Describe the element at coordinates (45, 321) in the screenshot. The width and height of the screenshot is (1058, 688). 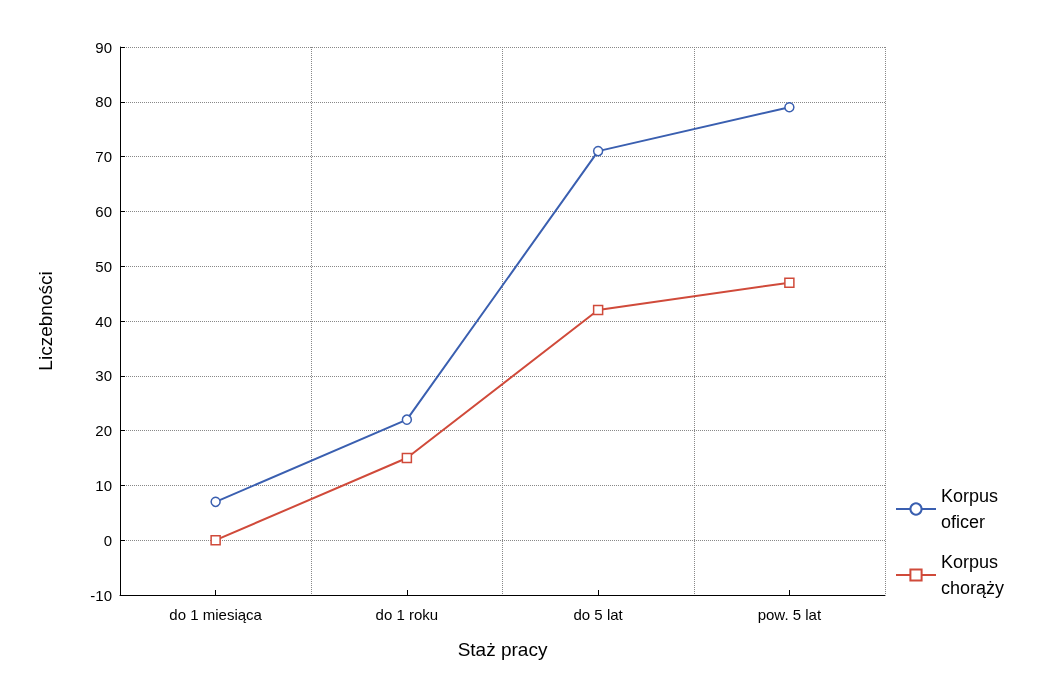
I see `y-axis-title: Liczebności` at that location.